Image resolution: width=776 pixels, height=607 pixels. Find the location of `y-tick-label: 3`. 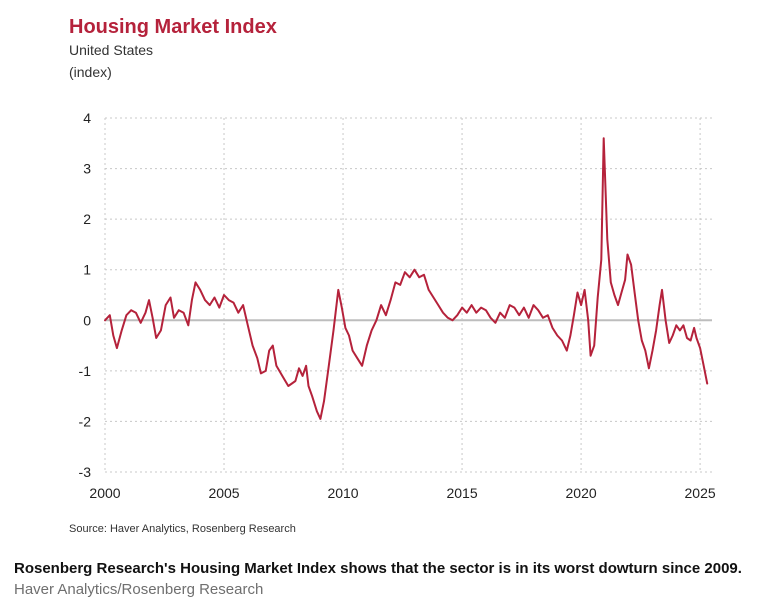

y-tick-label: 3 is located at coordinates (87, 169).